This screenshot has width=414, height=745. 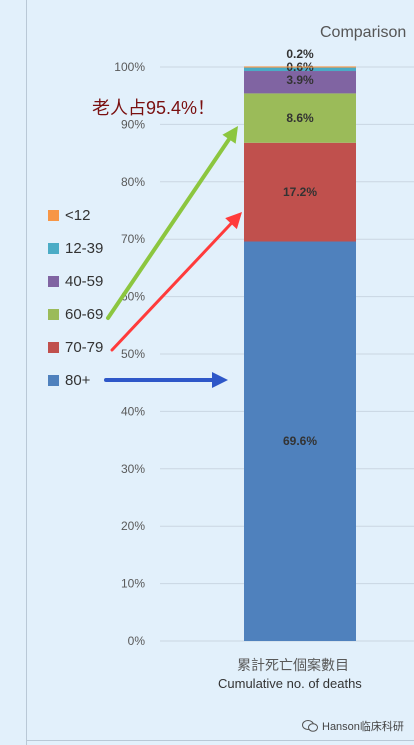 What do you see at coordinates (133, 239) in the screenshot?
I see `y-tick-label: 70%` at bounding box center [133, 239].